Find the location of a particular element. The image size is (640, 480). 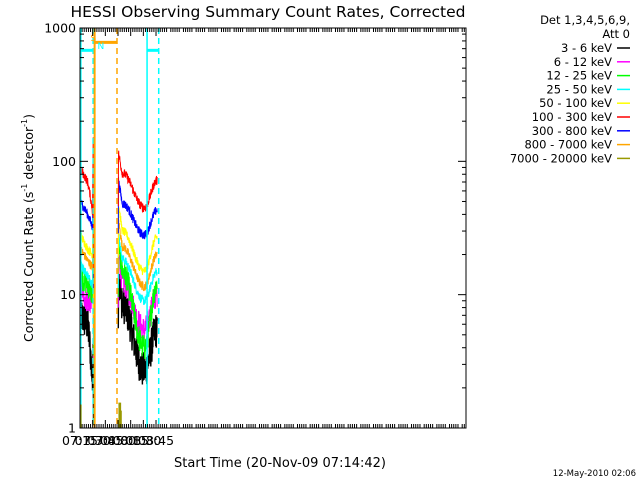

series-100-300-kev is located at coordinates (118, 261).